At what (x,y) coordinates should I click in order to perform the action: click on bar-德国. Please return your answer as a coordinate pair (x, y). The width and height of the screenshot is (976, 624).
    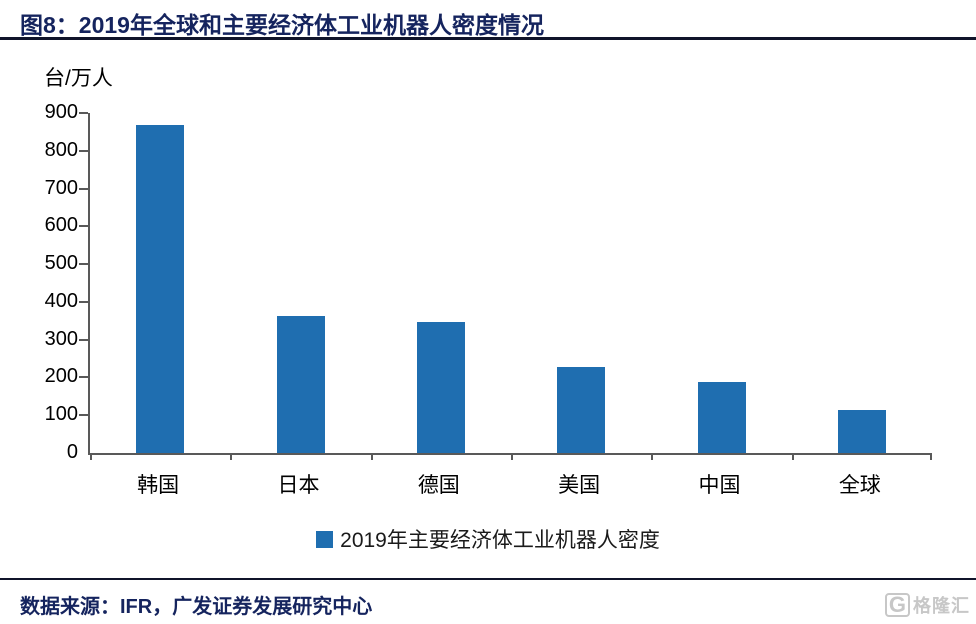
    Looking at the image, I should click on (440, 387).